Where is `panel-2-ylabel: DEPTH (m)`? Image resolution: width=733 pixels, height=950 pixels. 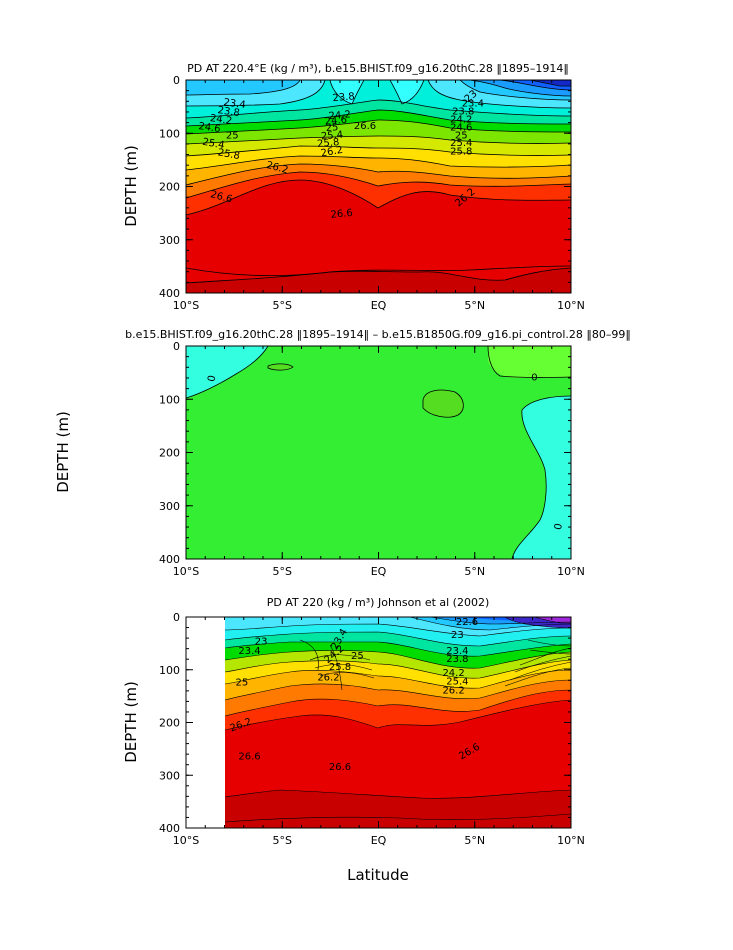
panel-2-ylabel: DEPTH (m) is located at coordinates (63, 452).